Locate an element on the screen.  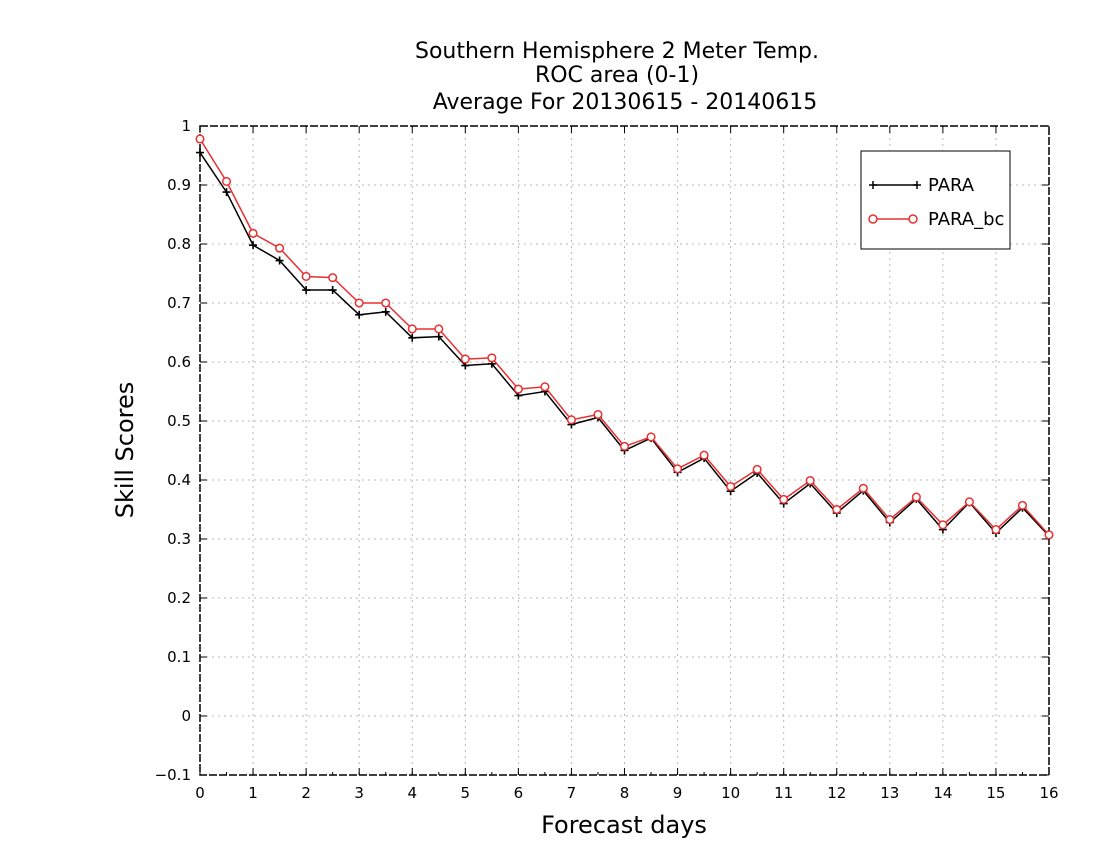
y-tick-label: 0 is located at coordinates (186, 716).